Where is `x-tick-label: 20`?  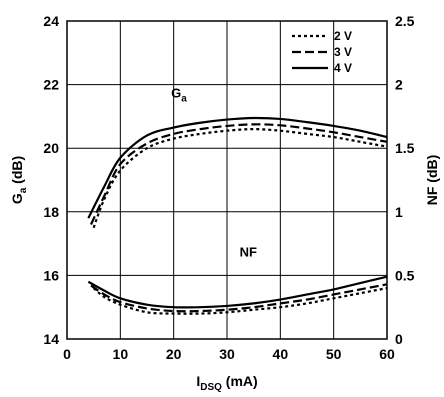 x-tick-label: 20 is located at coordinates (174, 354).